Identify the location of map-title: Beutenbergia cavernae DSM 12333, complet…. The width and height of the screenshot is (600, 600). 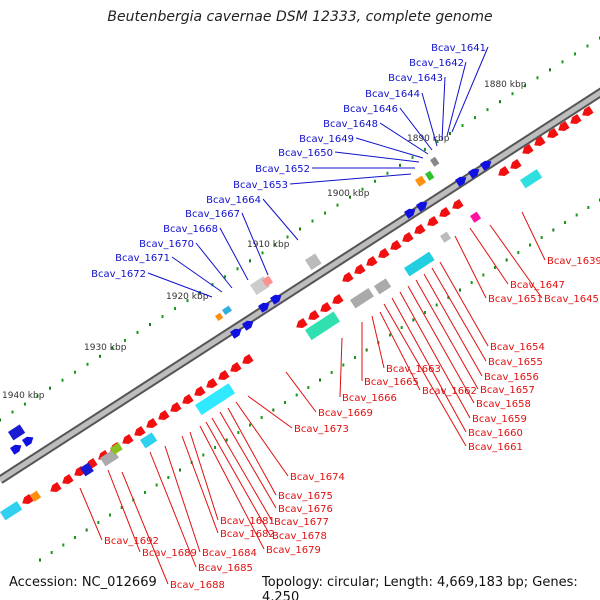
(300, 17).